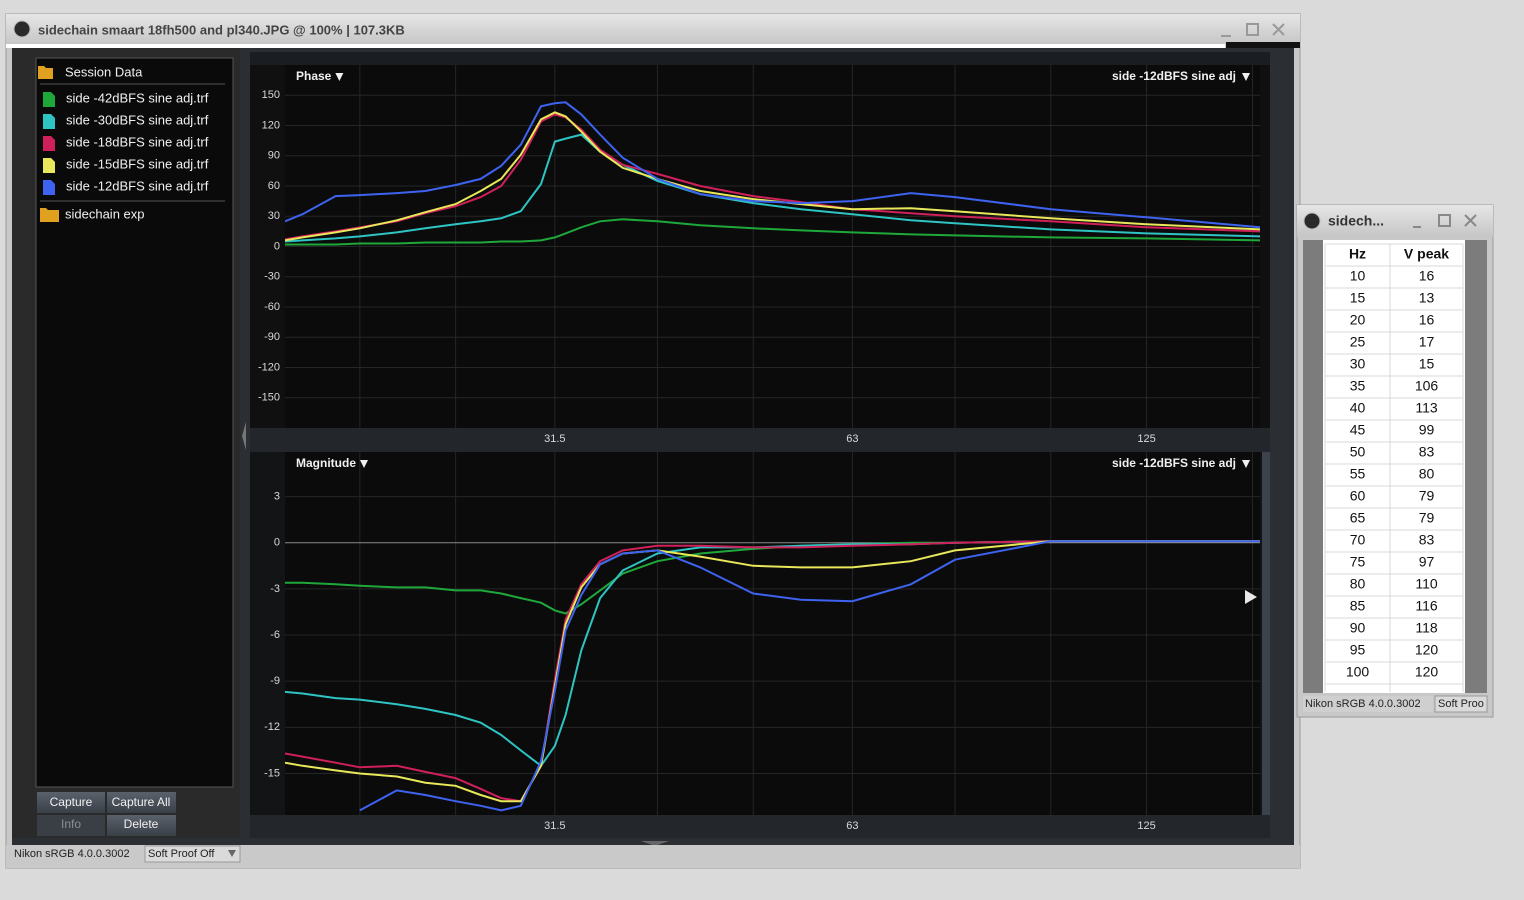 This screenshot has height=900, width=1524. What do you see at coordinates (272, 773) in the screenshot?
I see `y-tick-label: -15` at bounding box center [272, 773].